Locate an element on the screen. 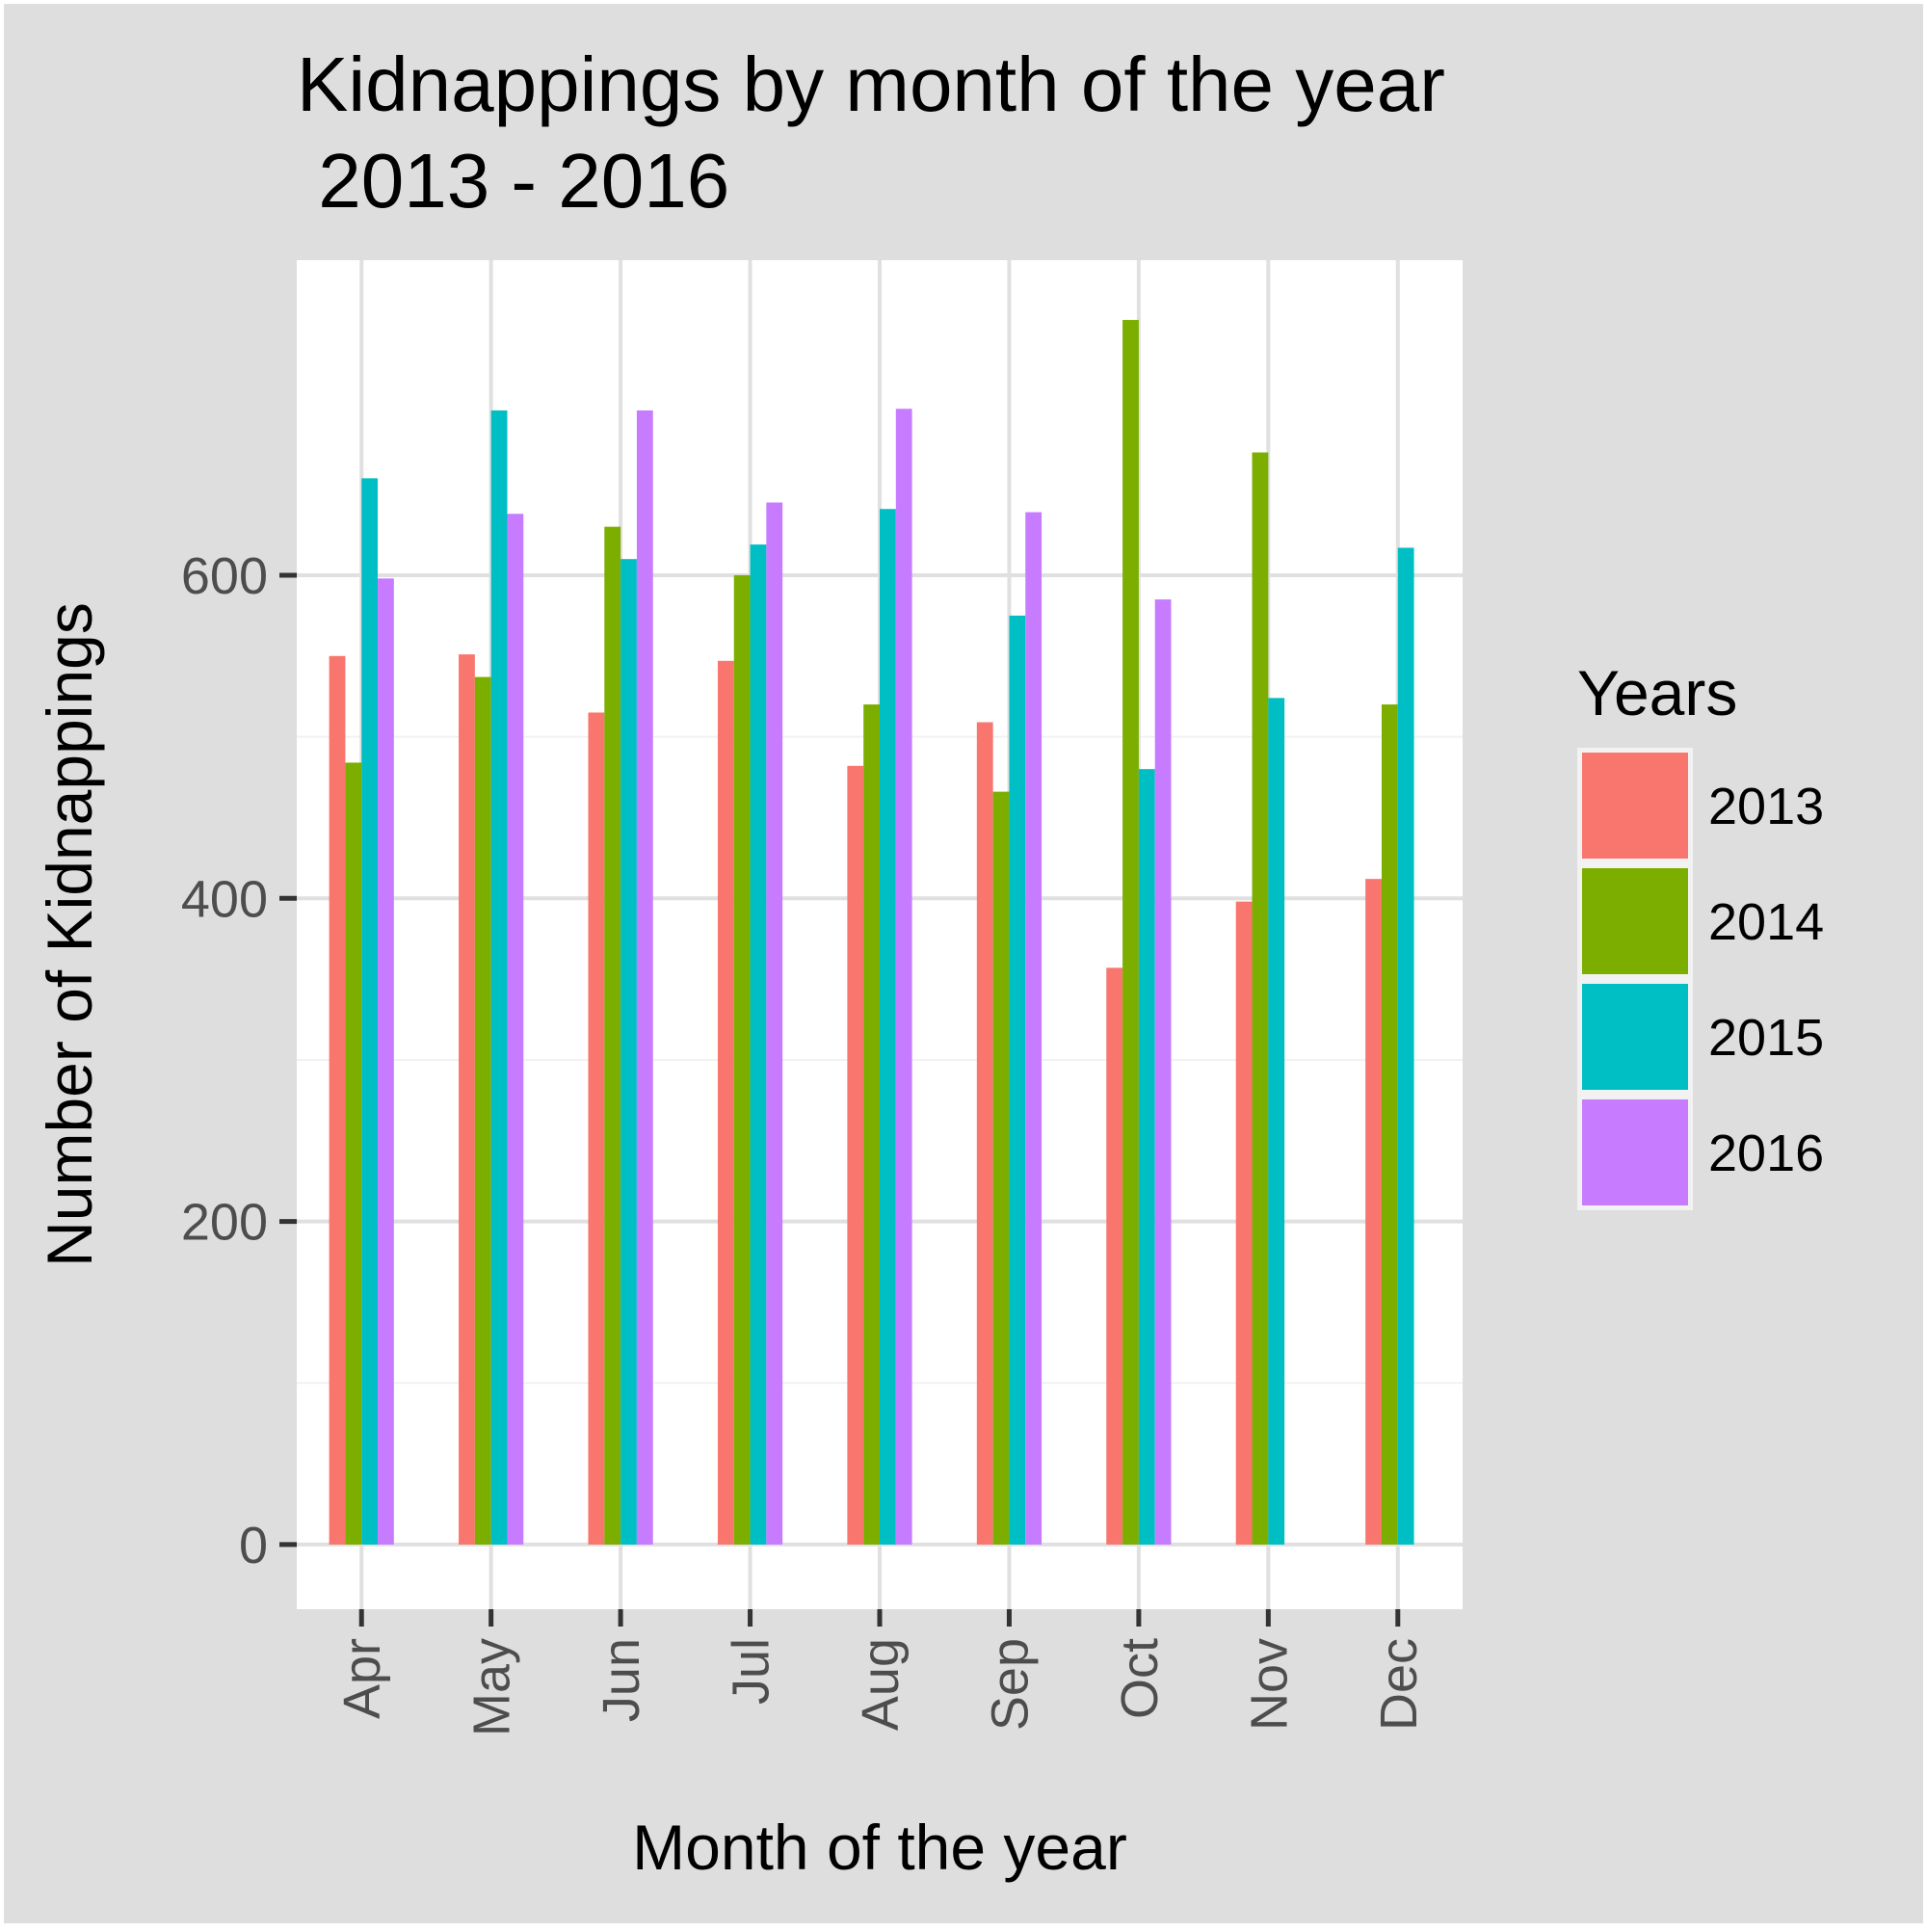  bar-may-2016 is located at coordinates (515, 1029).